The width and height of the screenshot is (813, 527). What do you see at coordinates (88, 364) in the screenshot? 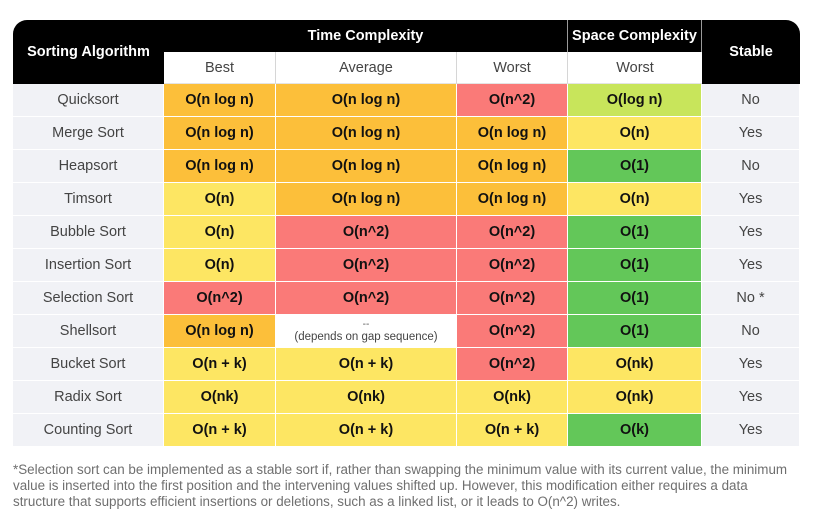
I see `algorithm-name: Bucket Sort` at bounding box center [88, 364].